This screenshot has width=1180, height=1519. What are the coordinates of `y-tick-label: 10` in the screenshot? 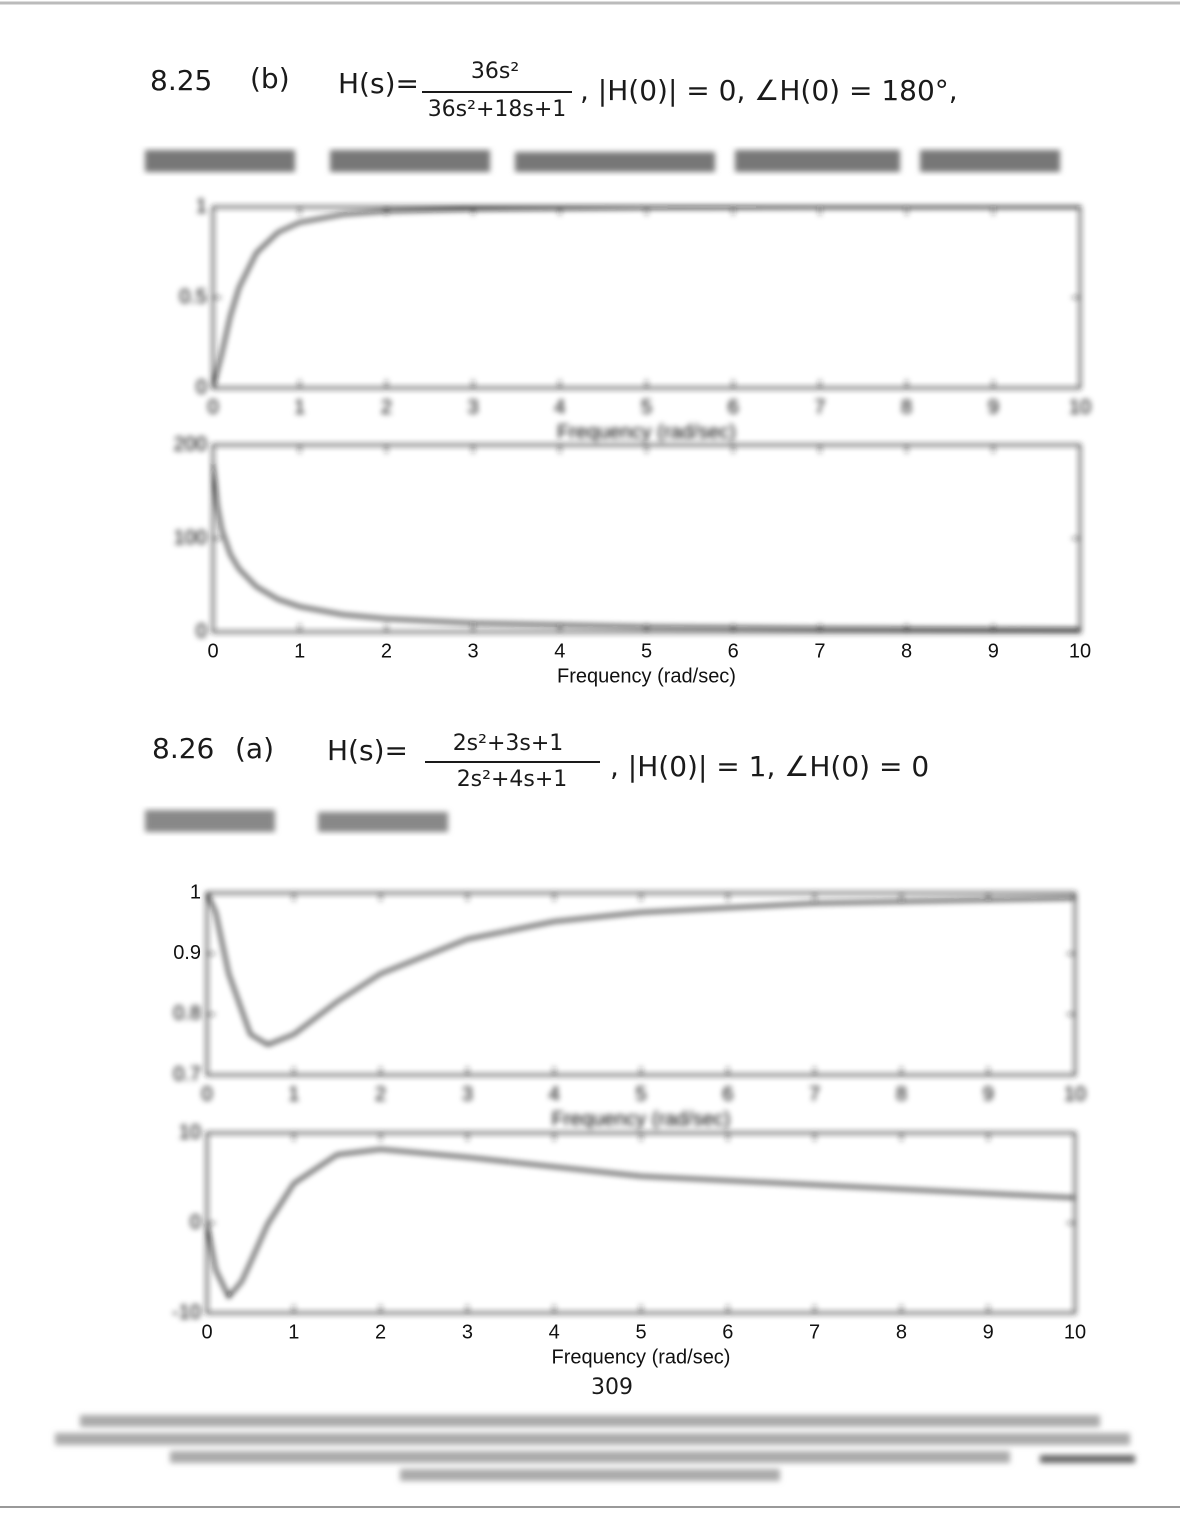 It's located at (190, 1132).